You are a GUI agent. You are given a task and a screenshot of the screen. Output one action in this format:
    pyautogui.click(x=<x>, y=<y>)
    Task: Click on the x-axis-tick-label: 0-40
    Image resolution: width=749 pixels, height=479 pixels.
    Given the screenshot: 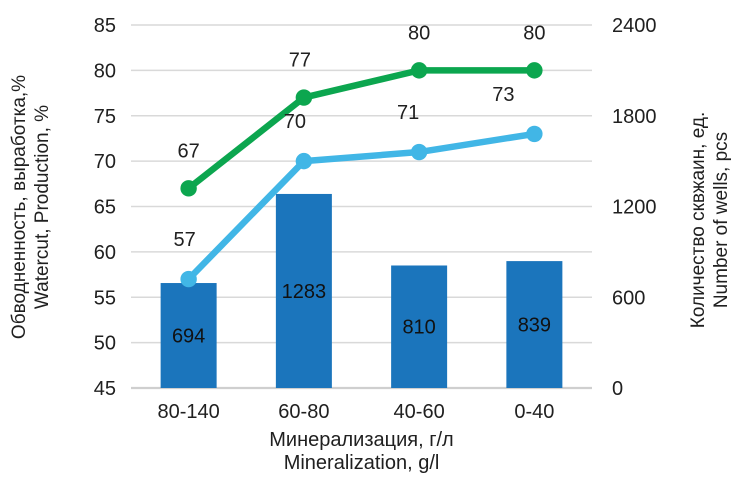 What is the action you would take?
    pyautogui.click(x=534, y=412)
    